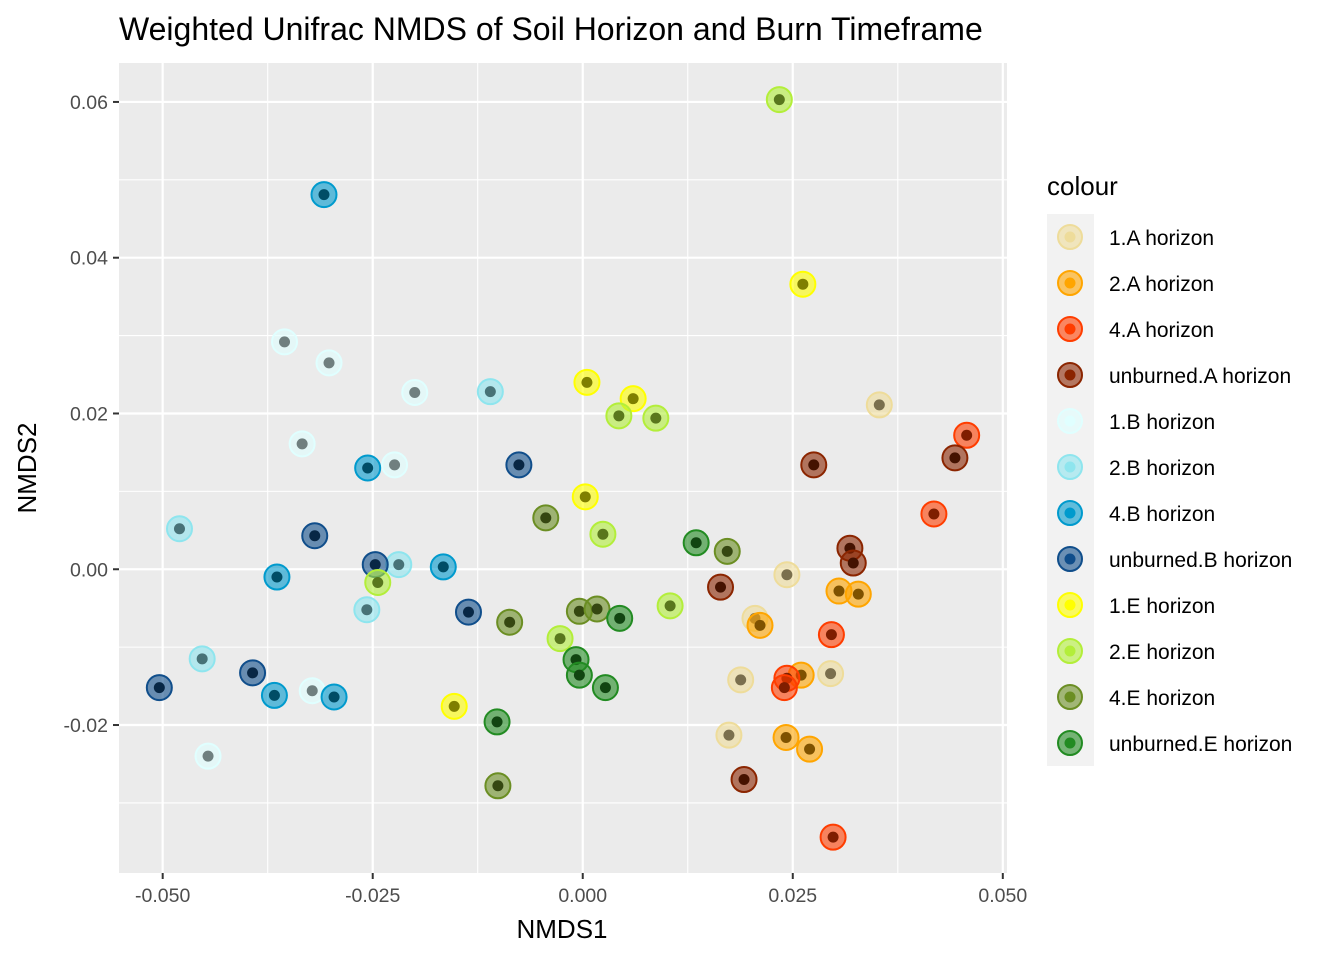 The image size is (1344, 960). What do you see at coordinates (1082, 186) in the screenshot?
I see `legend-title: colour` at bounding box center [1082, 186].